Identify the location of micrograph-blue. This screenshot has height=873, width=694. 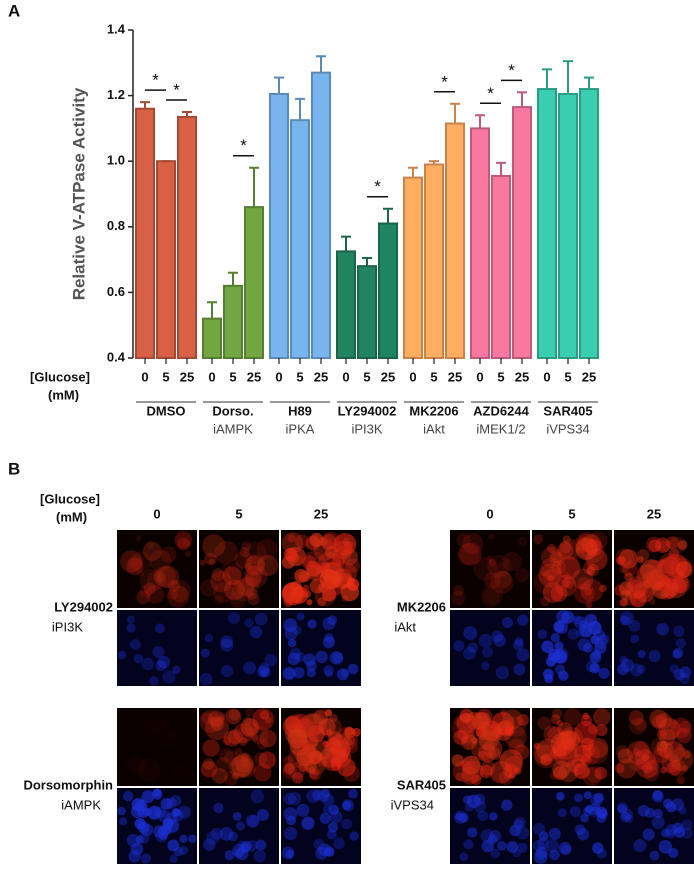
(239, 648).